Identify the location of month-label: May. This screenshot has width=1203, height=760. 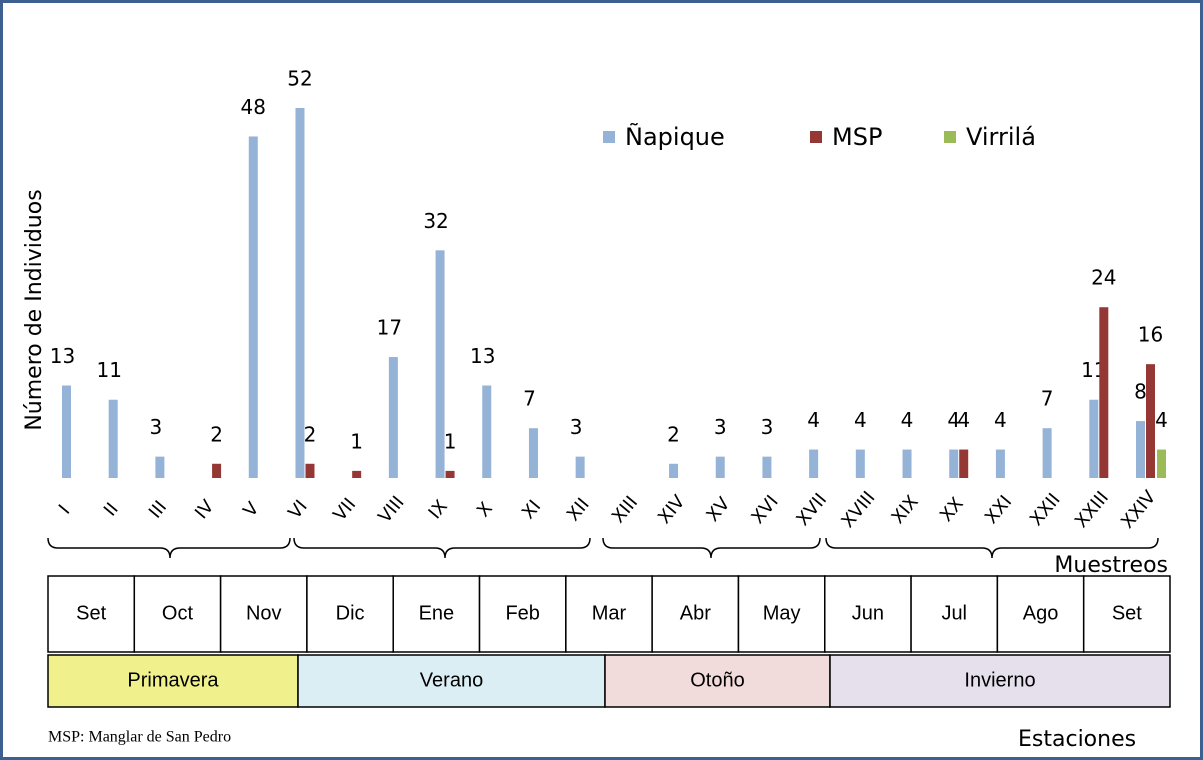
(782, 613).